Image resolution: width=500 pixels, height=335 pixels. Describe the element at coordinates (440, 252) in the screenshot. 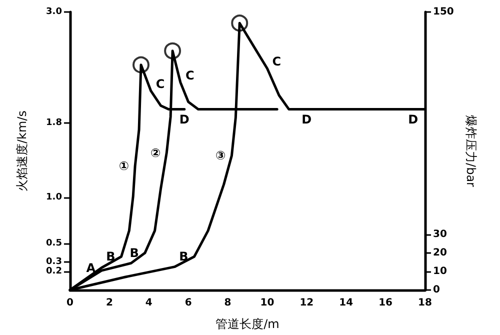

I see `y2-tick-label: 20` at that location.